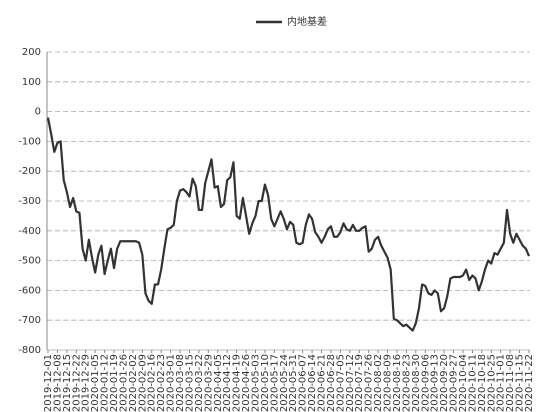 The image size is (550, 412). Describe the element at coordinates (454, 383) in the screenshot. I see `x-tick-label: 2020-09-27` at that location.